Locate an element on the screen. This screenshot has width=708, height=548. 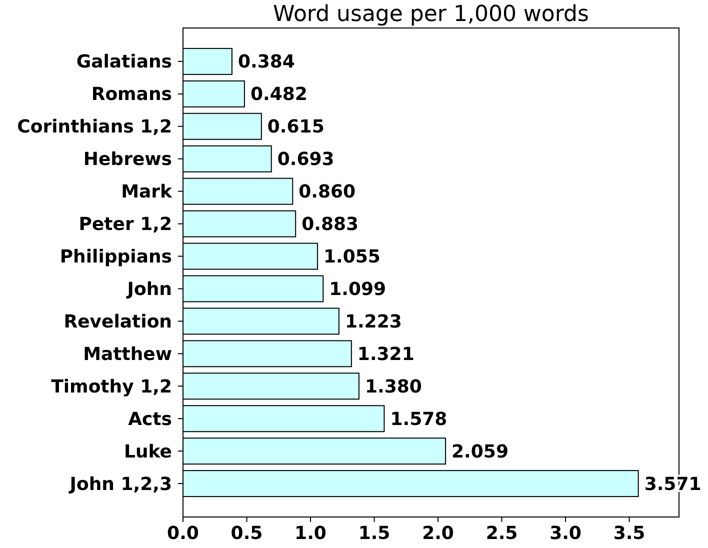
data-label: 0.883 is located at coordinates (330, 225).